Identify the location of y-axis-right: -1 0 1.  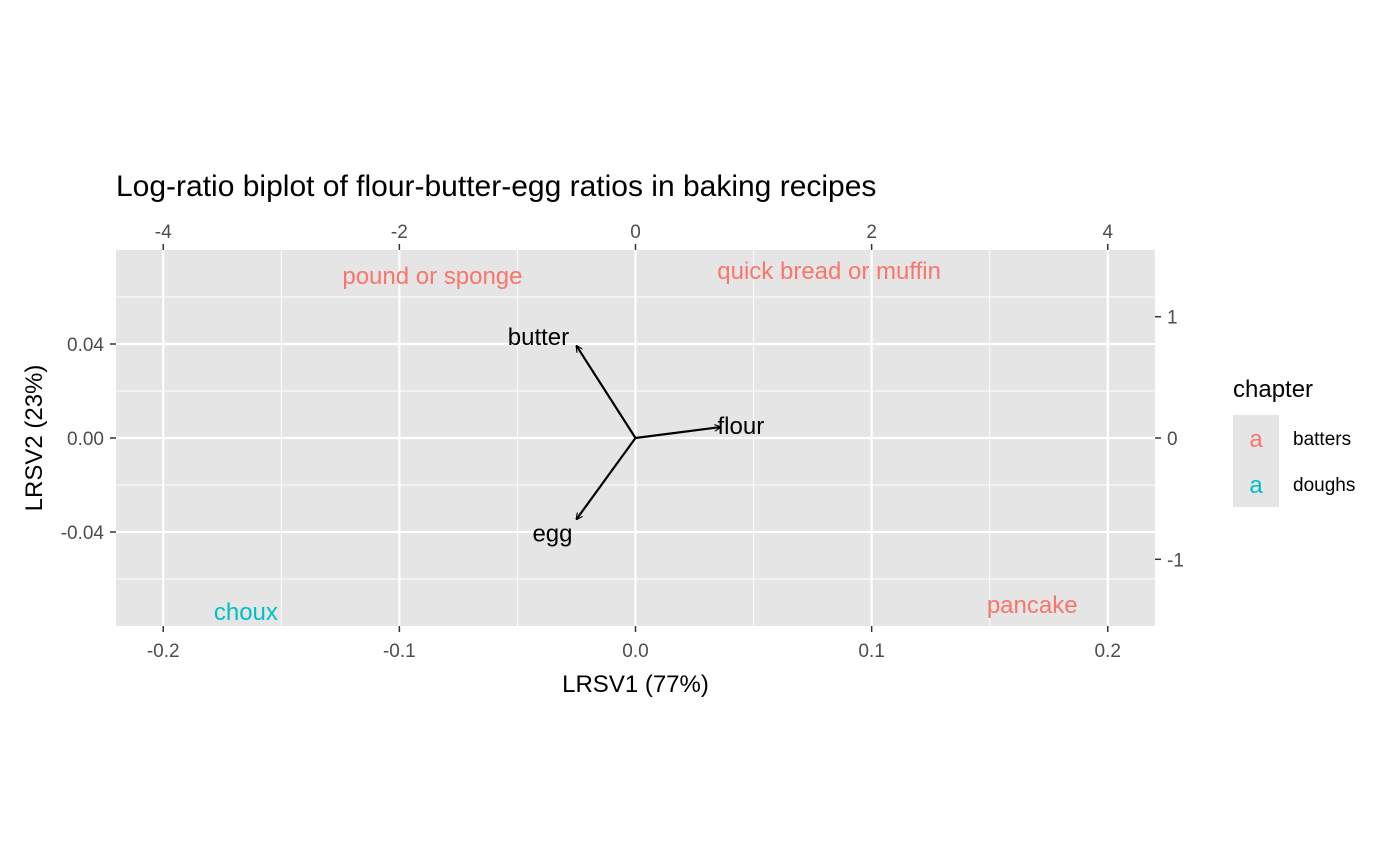
(1169, 439).